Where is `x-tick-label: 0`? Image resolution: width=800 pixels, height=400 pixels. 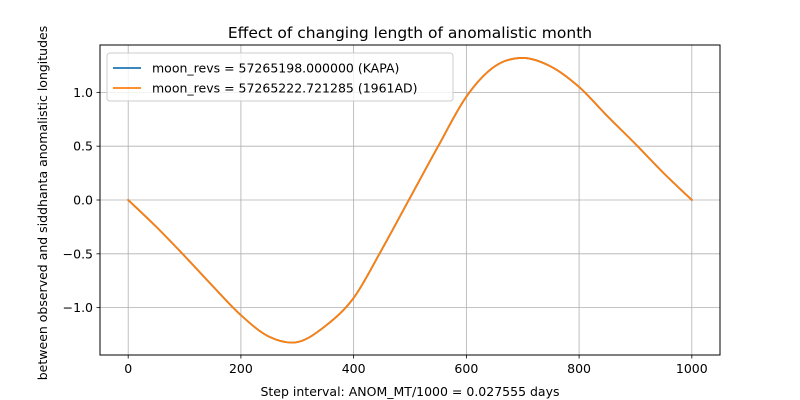 x-tick-label: 0 is located at coordinates (128, 368).